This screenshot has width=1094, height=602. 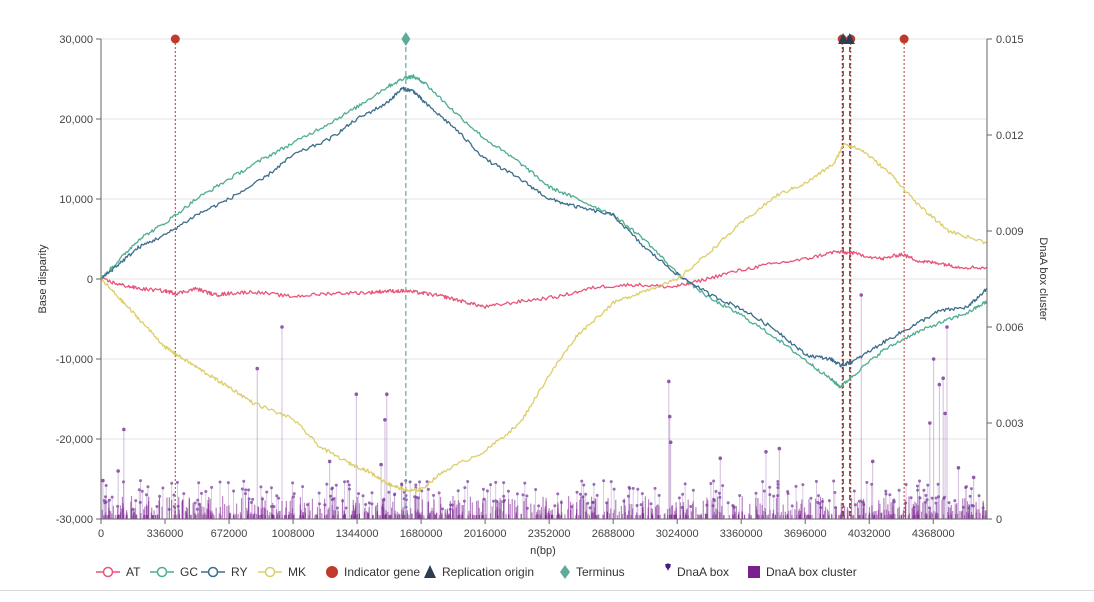 What do you see at coordinates (543, 551) in the screenshot?
I see `x-axis-title: n(bp)` at bounding box center [543, 551].